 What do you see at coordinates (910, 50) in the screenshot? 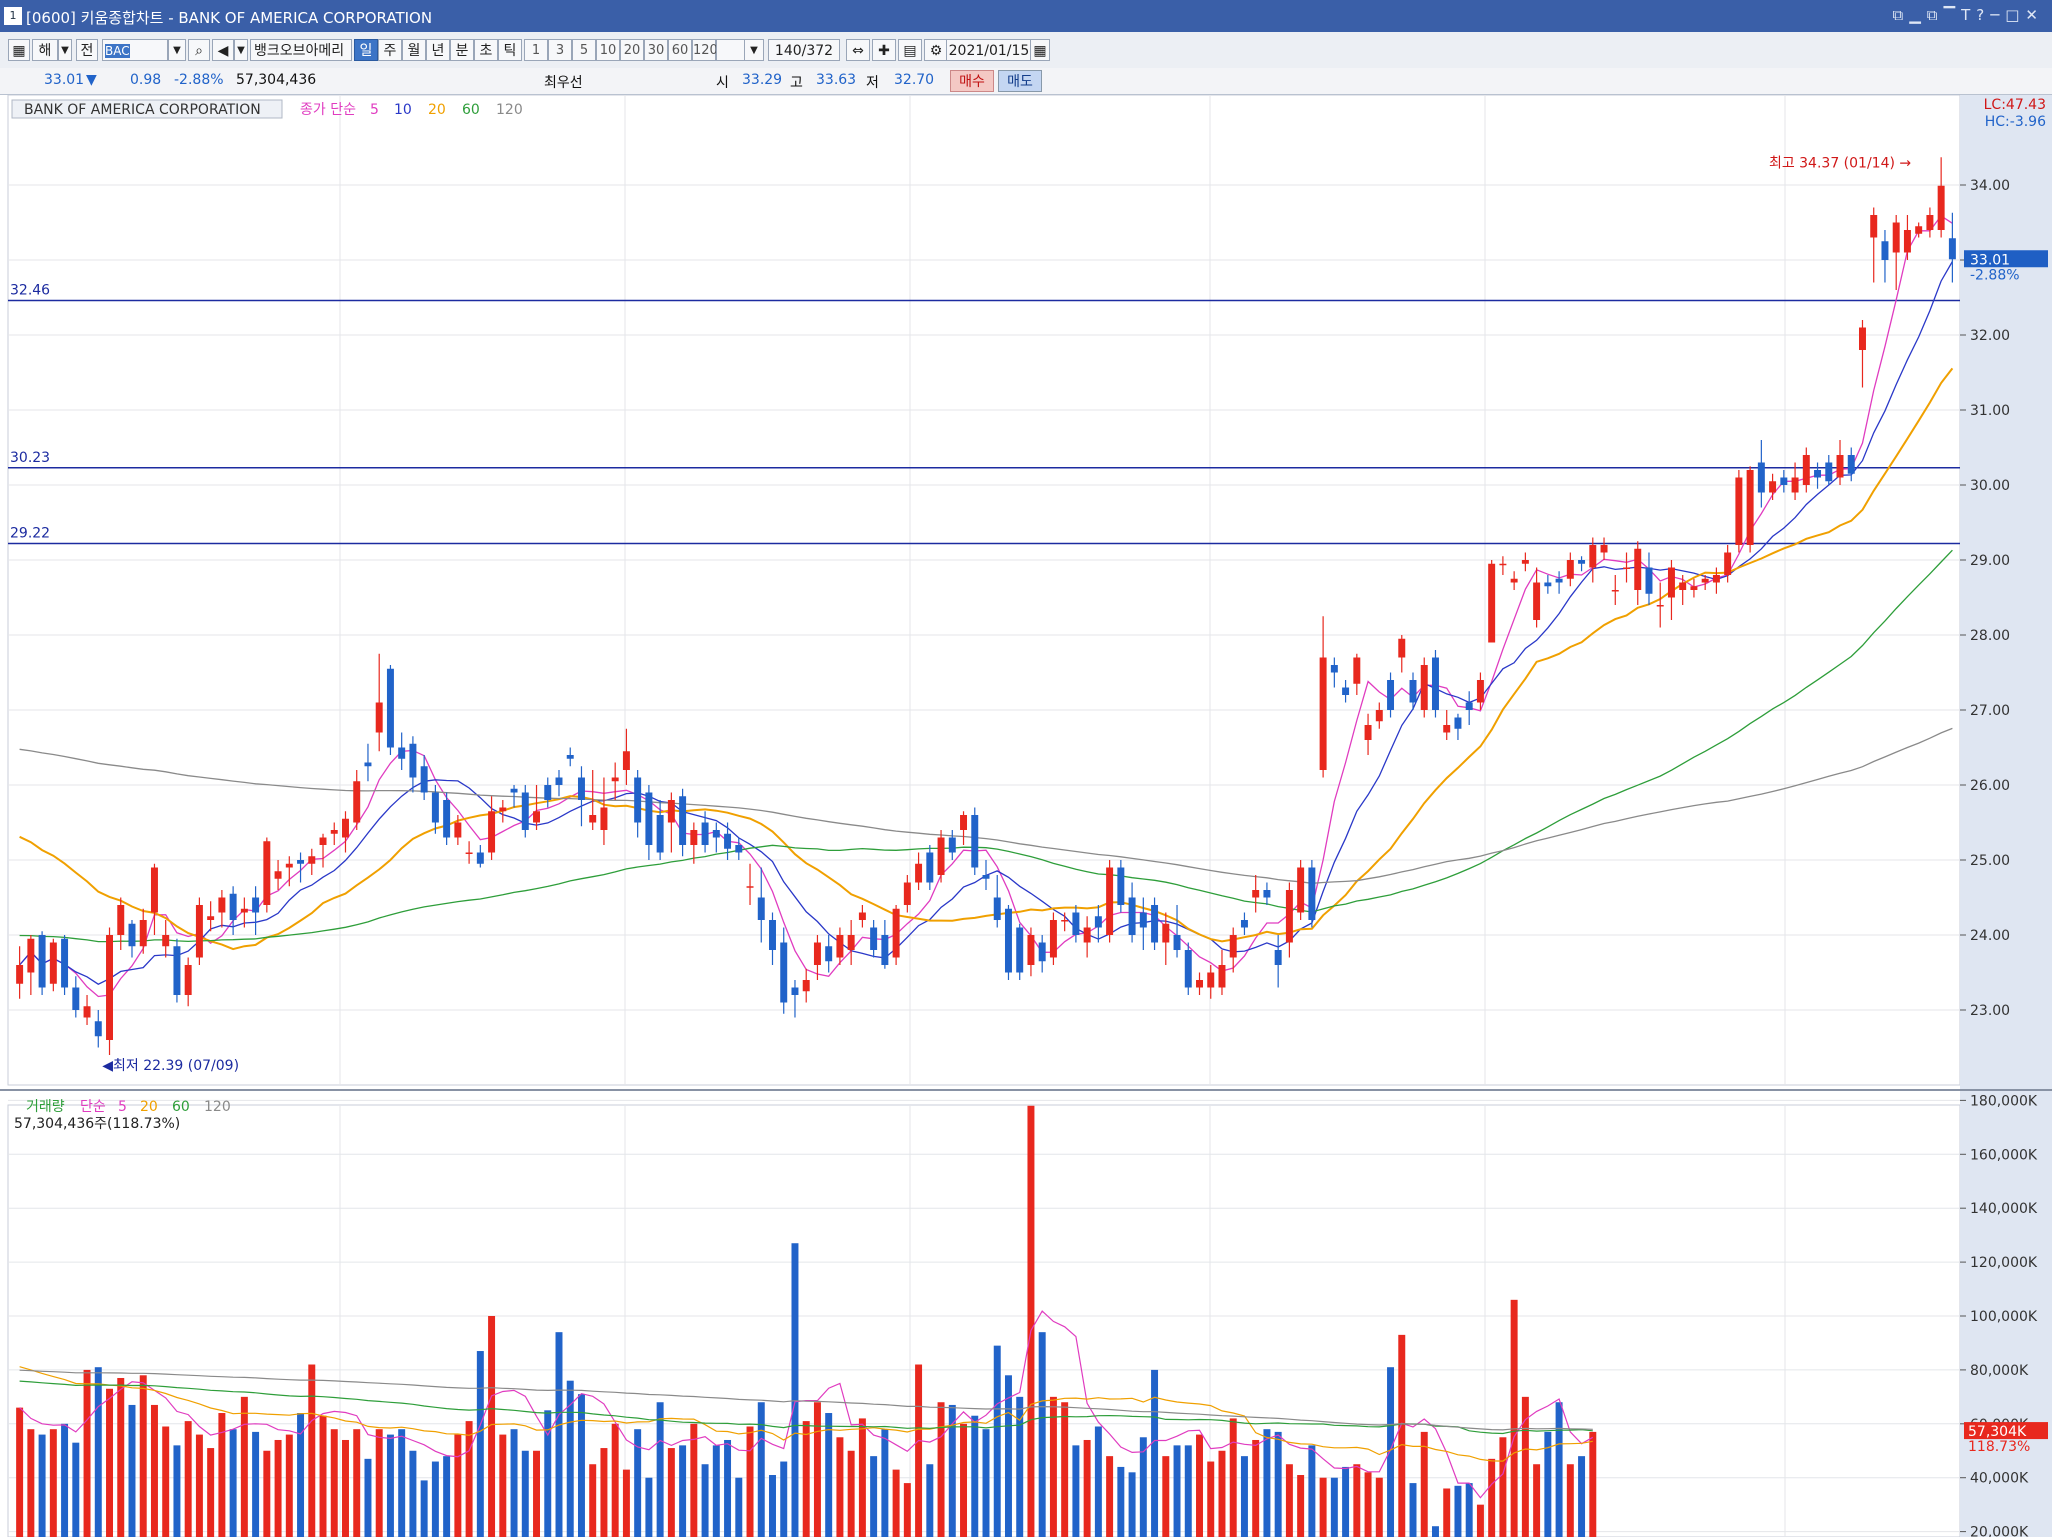
I see `save-icon: ▤` at bounding box center [910, 50].